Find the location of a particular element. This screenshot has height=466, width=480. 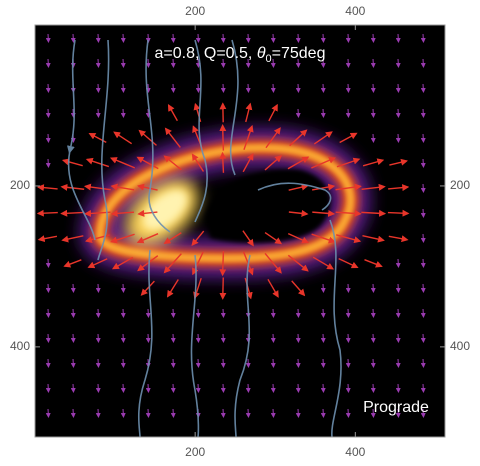

y-tick-label: 200 is located at coordinates (20, 185).